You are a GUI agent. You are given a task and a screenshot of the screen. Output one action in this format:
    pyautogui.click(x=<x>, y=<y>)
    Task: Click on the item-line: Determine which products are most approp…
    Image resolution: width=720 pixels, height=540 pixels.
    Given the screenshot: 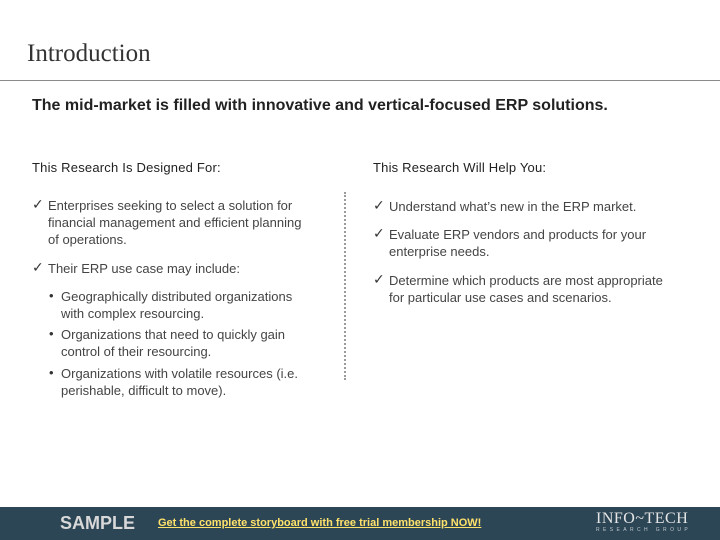 What is the action you would take?
    pyautogui.click(x=526, y=280)
    